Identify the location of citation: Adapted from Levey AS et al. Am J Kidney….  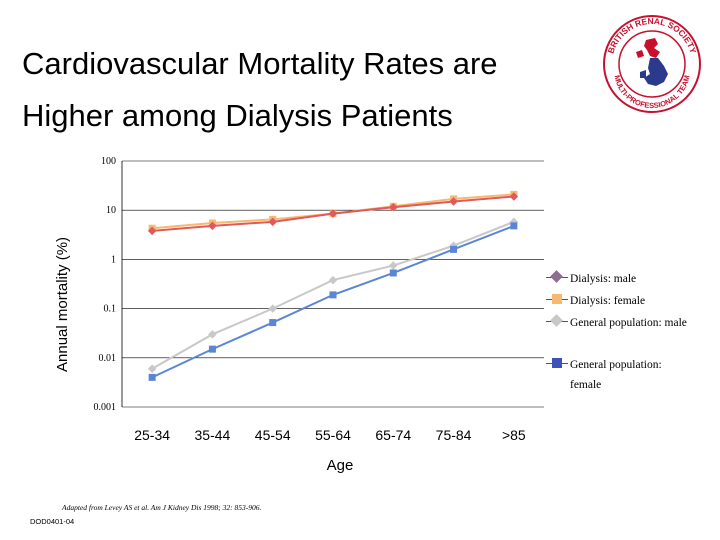
(162, 507).